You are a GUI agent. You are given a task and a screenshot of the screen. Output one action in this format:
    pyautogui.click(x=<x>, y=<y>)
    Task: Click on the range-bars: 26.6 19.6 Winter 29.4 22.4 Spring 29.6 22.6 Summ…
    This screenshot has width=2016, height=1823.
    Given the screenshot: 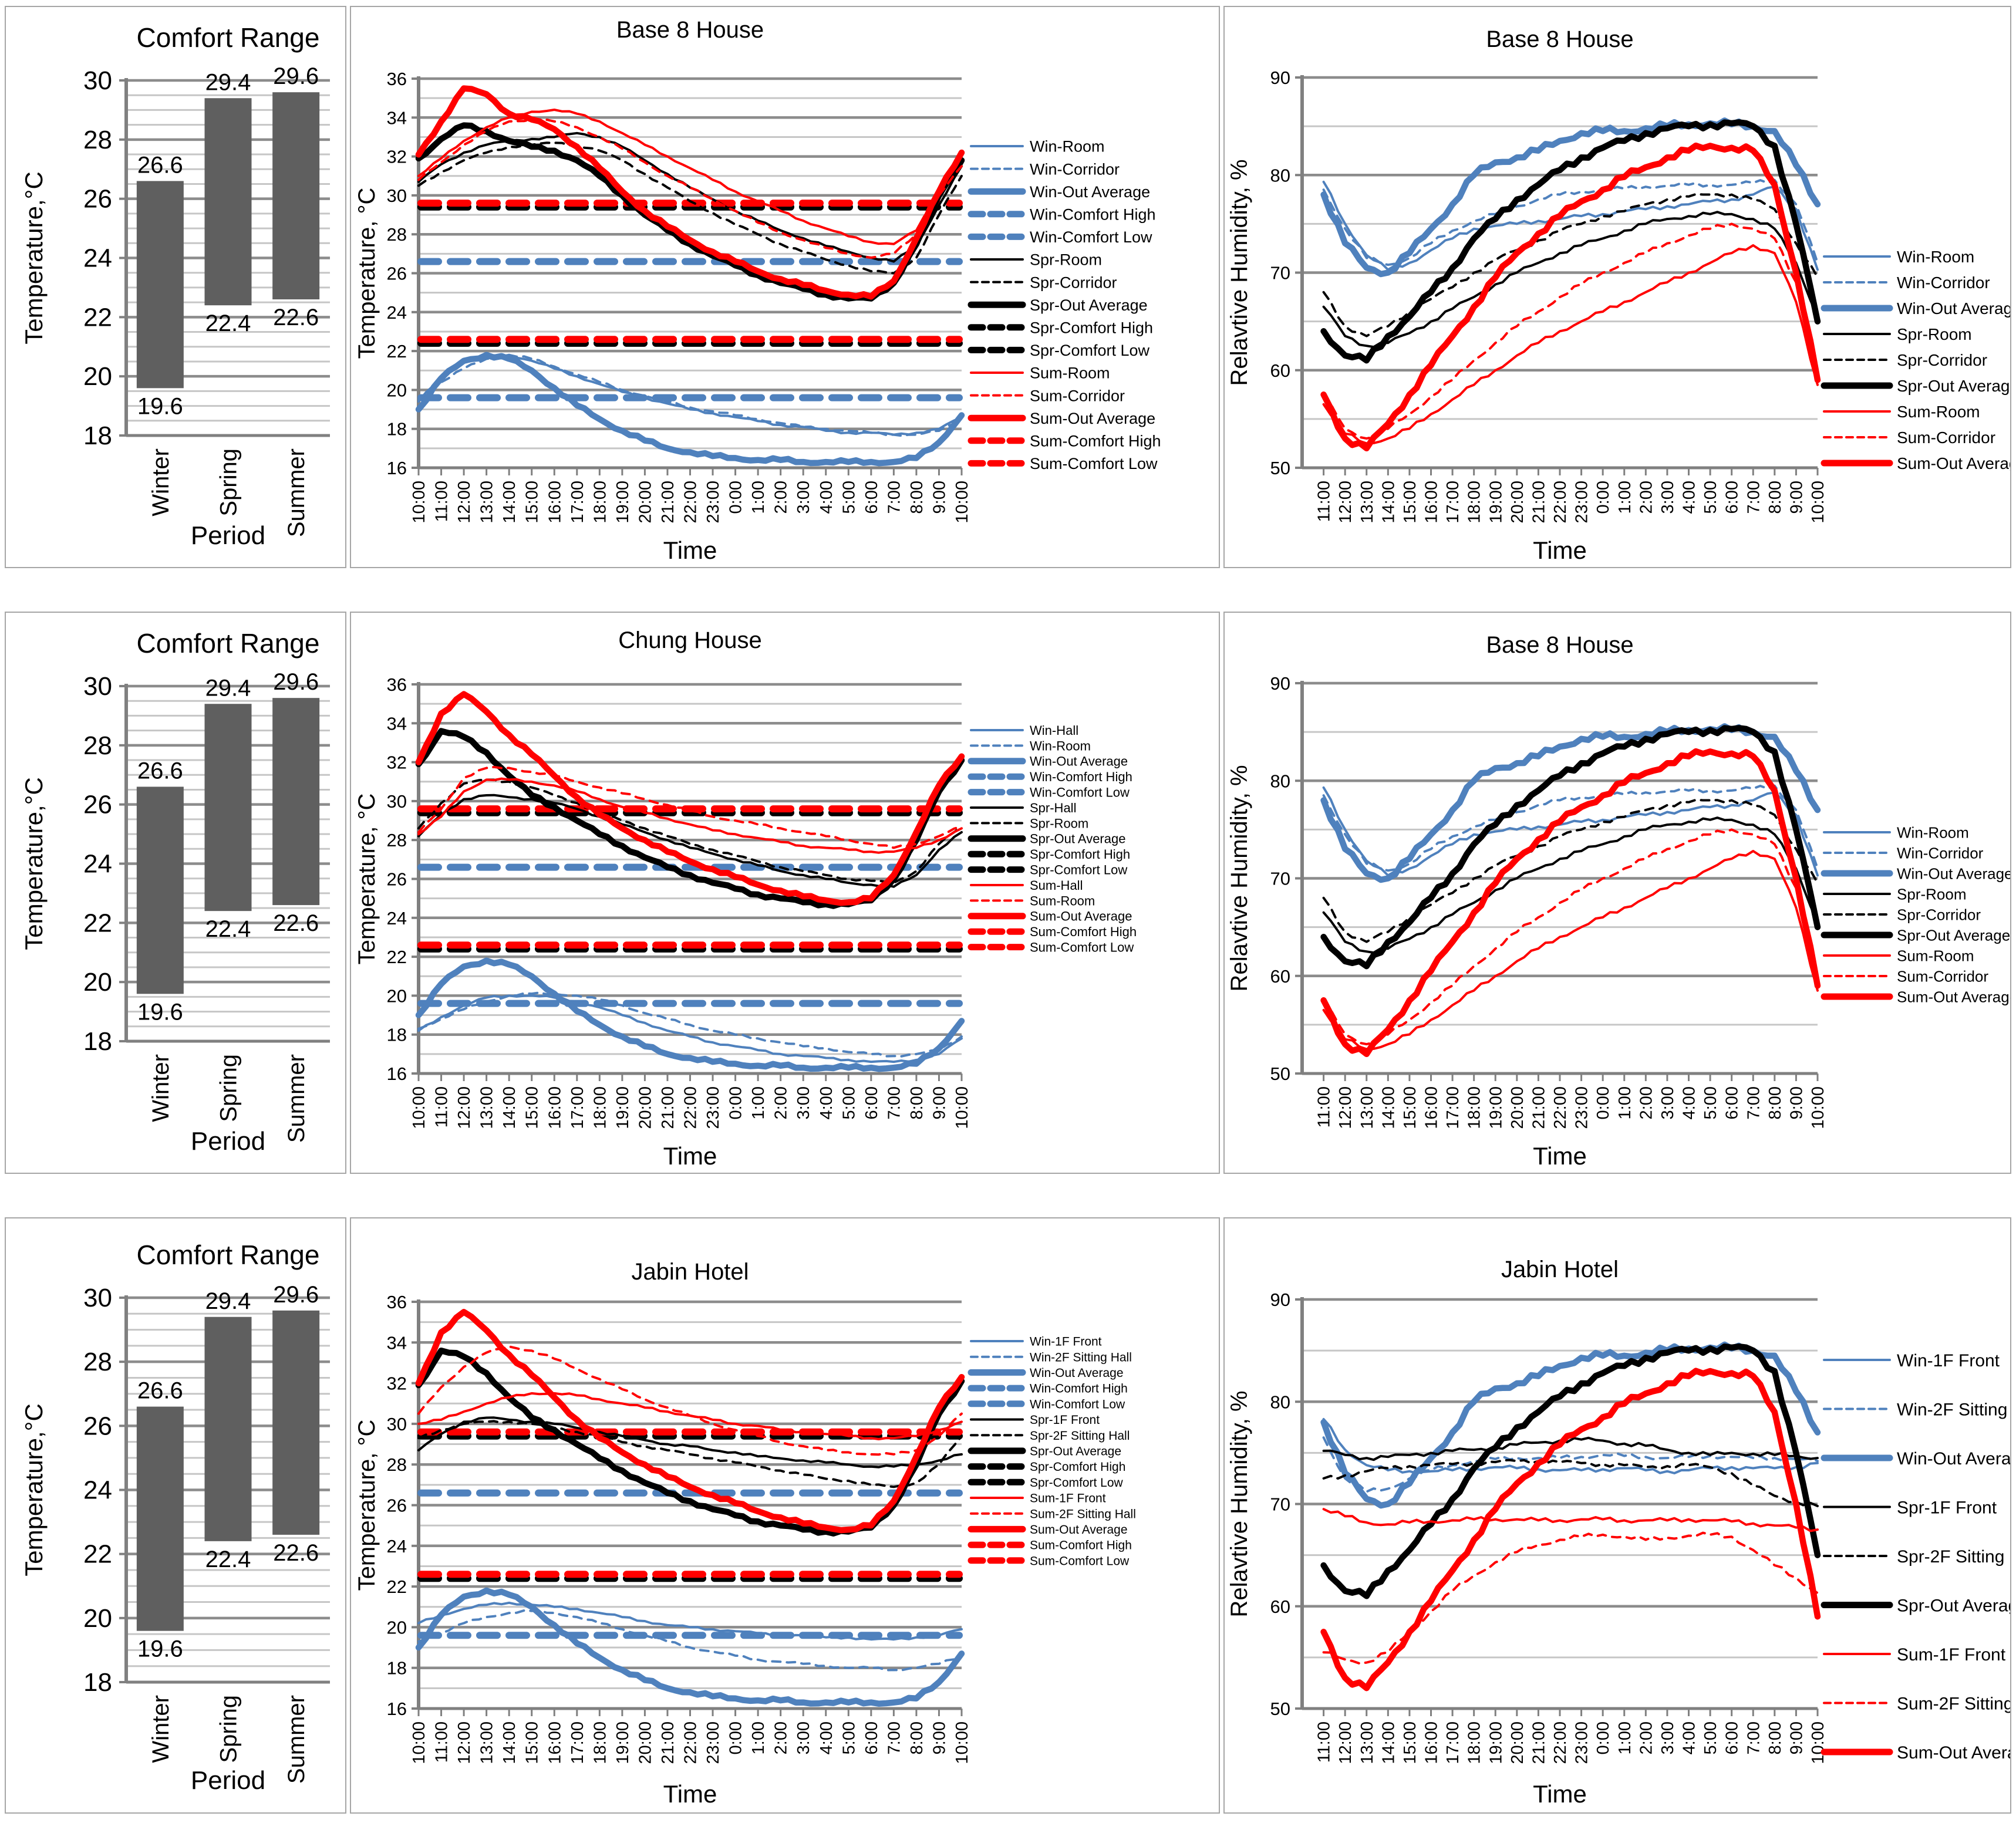 What is the action you would take?
    pyautogui.click(x=228, y=1533)
    